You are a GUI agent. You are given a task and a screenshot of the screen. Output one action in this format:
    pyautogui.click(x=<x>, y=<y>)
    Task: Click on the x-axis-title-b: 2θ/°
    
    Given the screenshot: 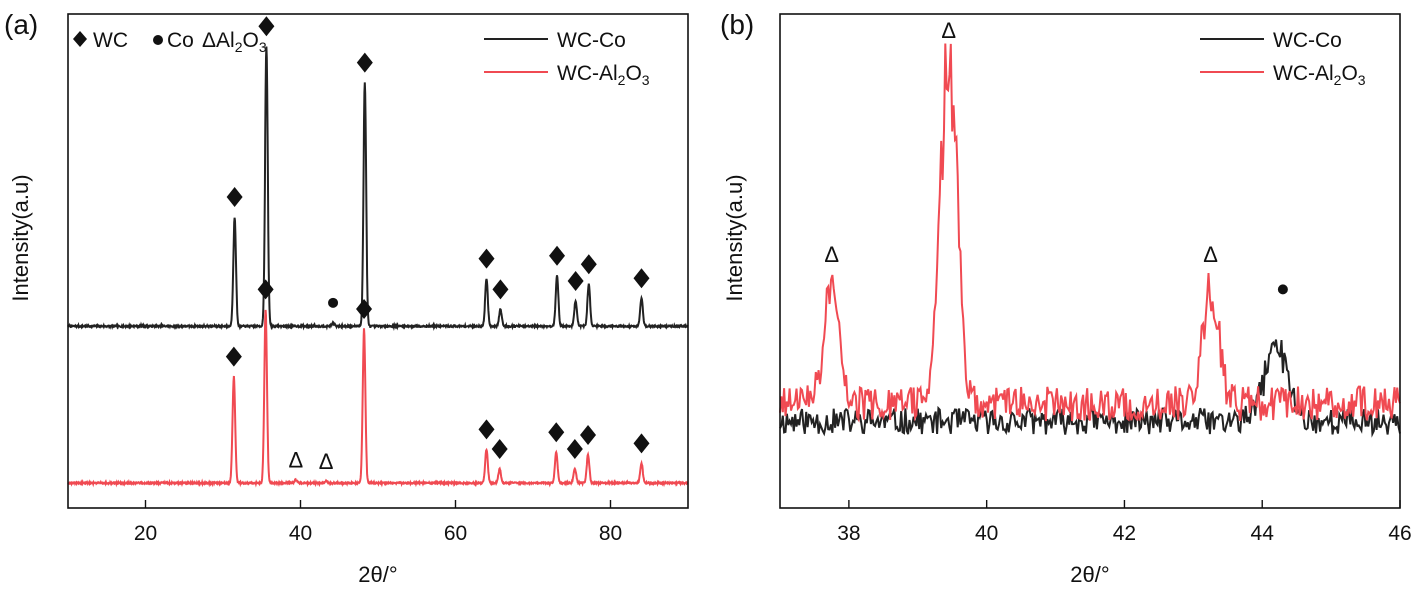 What is the action you would take?
    pyautogui.click(x=1089, y=574)
    